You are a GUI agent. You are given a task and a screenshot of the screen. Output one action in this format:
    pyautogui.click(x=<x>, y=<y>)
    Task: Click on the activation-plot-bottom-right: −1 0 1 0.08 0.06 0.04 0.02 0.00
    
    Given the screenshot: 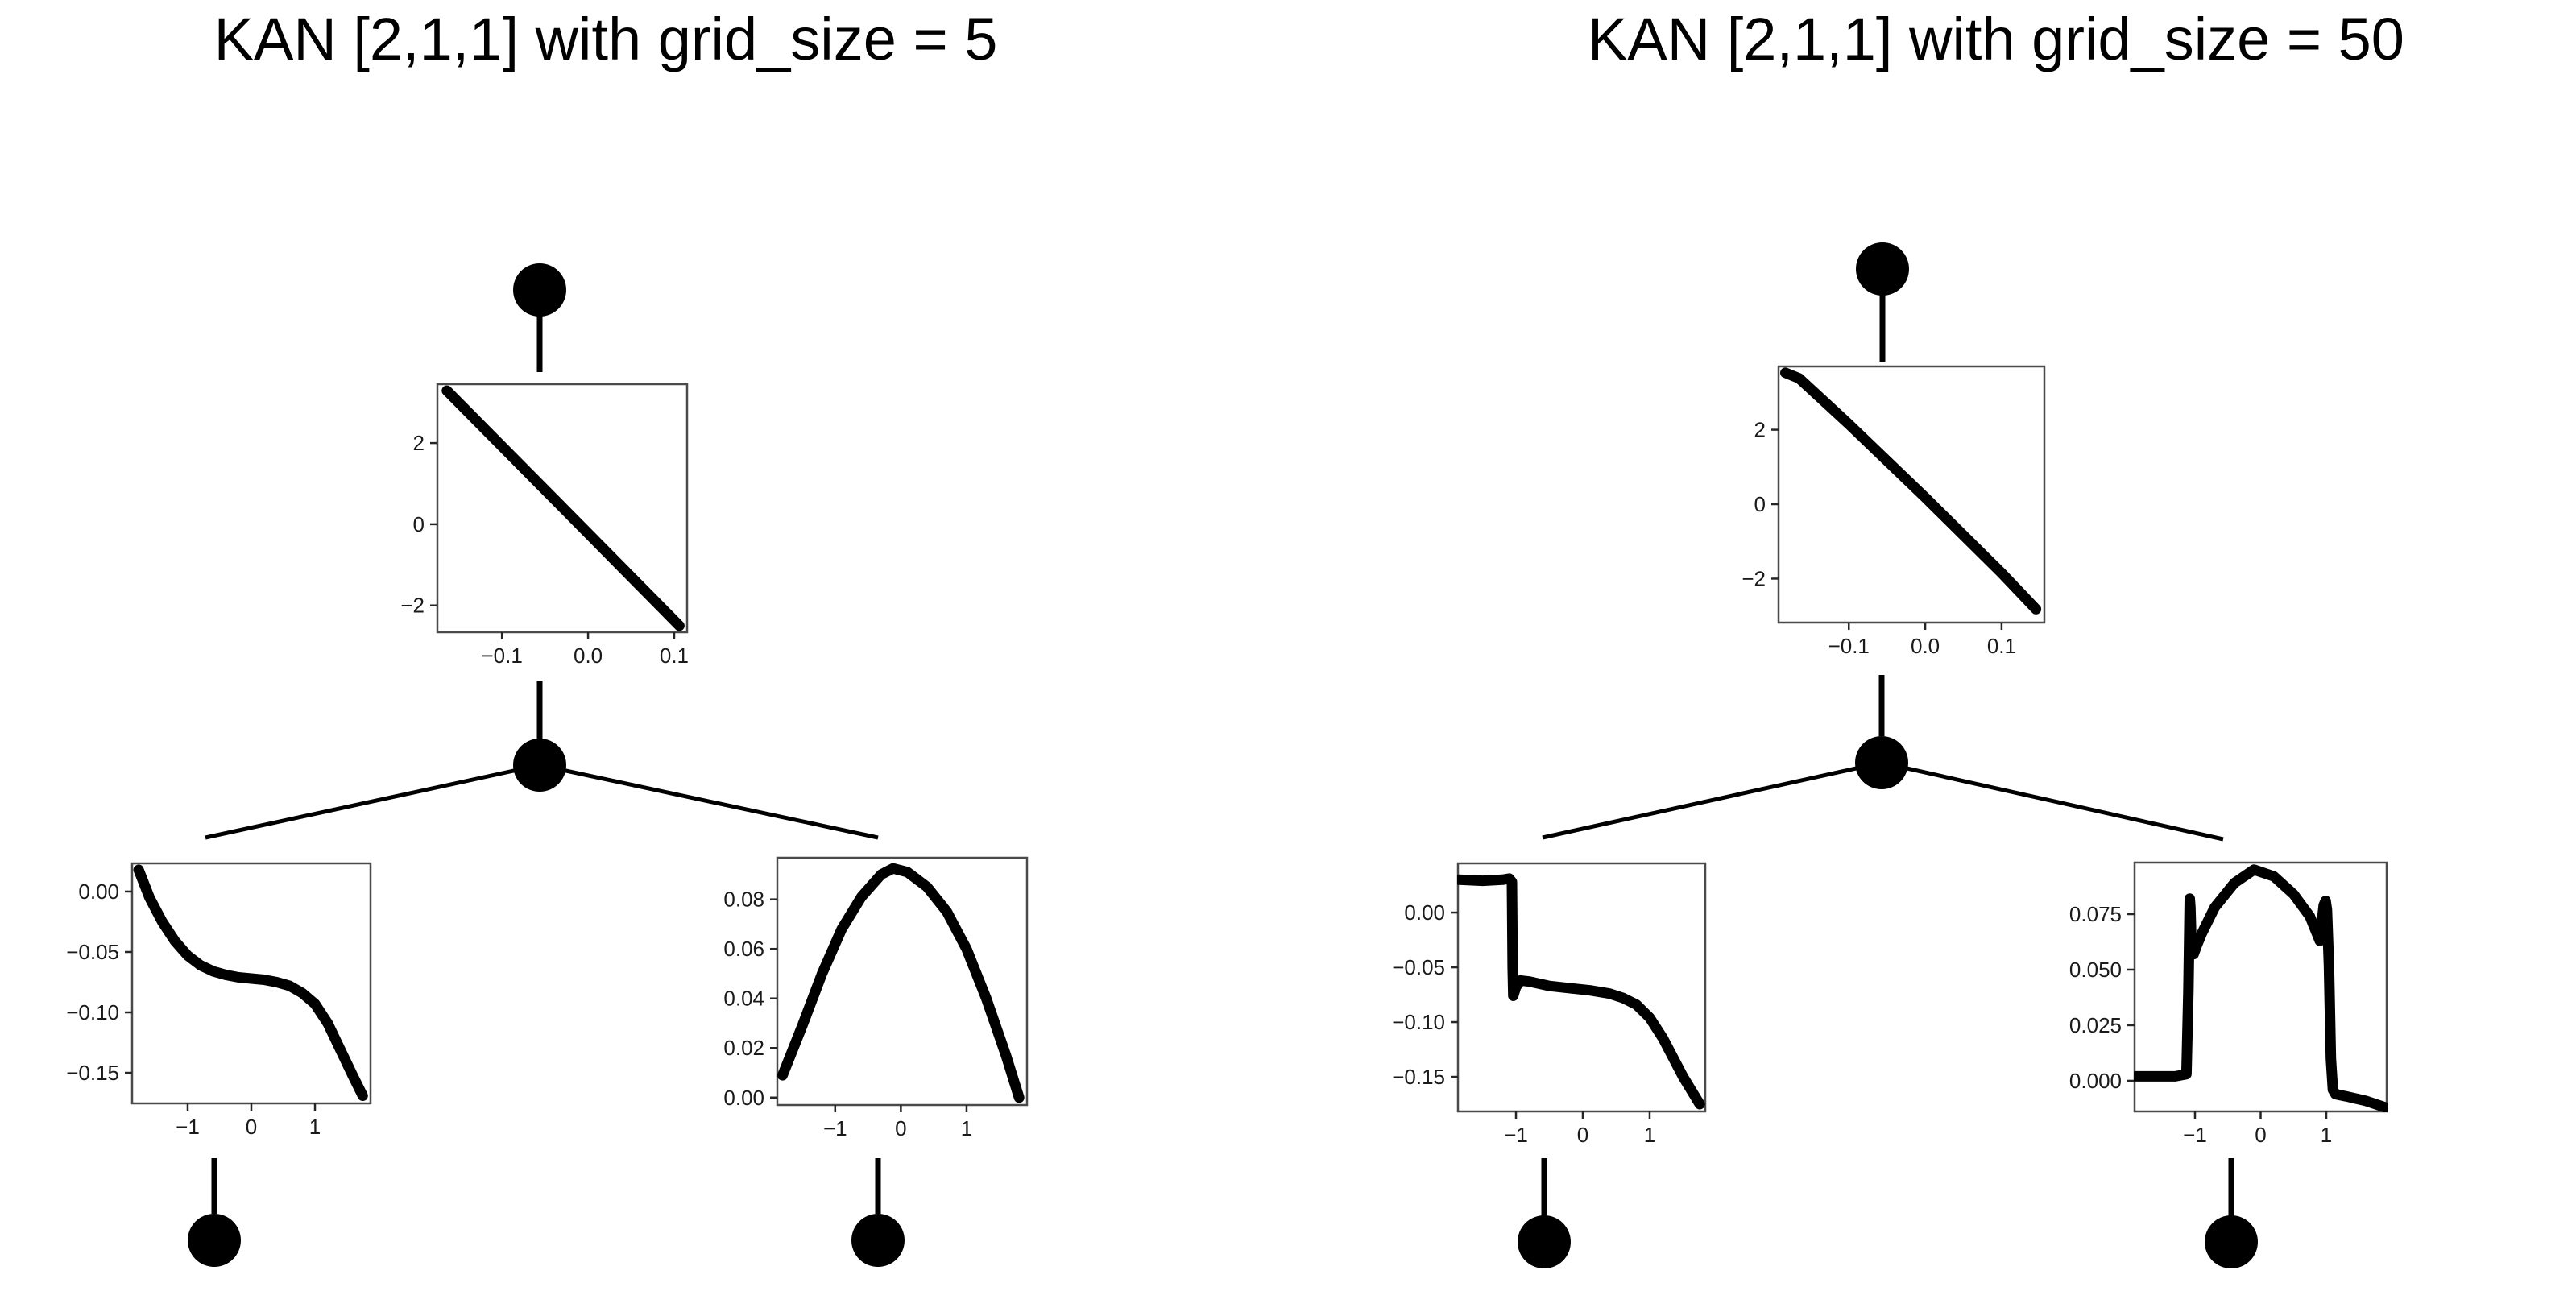 What is the action you would take?
    pyautogui.click(x=876, y=998)
    